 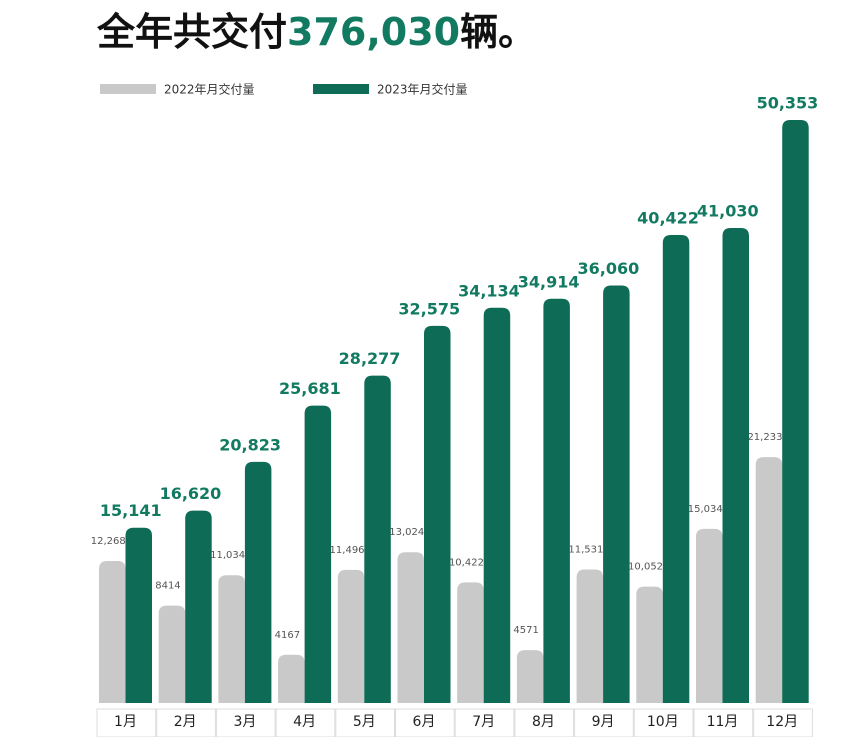 I want to click on value-label: 4167, so click(x=287, y=635).